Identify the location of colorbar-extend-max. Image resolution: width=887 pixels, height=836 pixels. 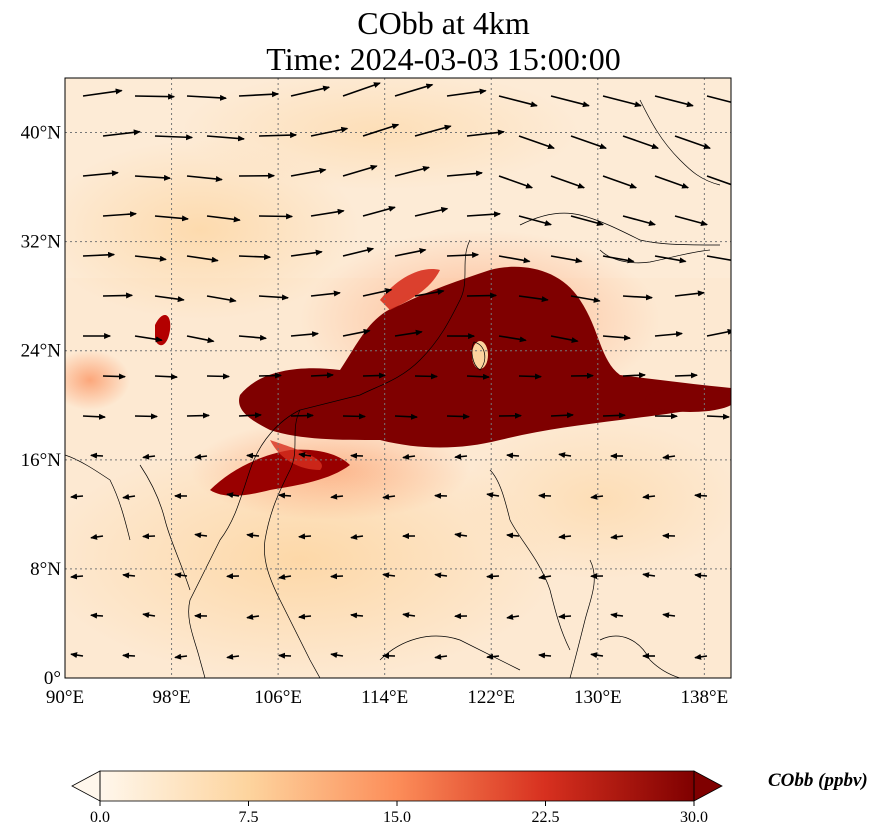
(708, 786).